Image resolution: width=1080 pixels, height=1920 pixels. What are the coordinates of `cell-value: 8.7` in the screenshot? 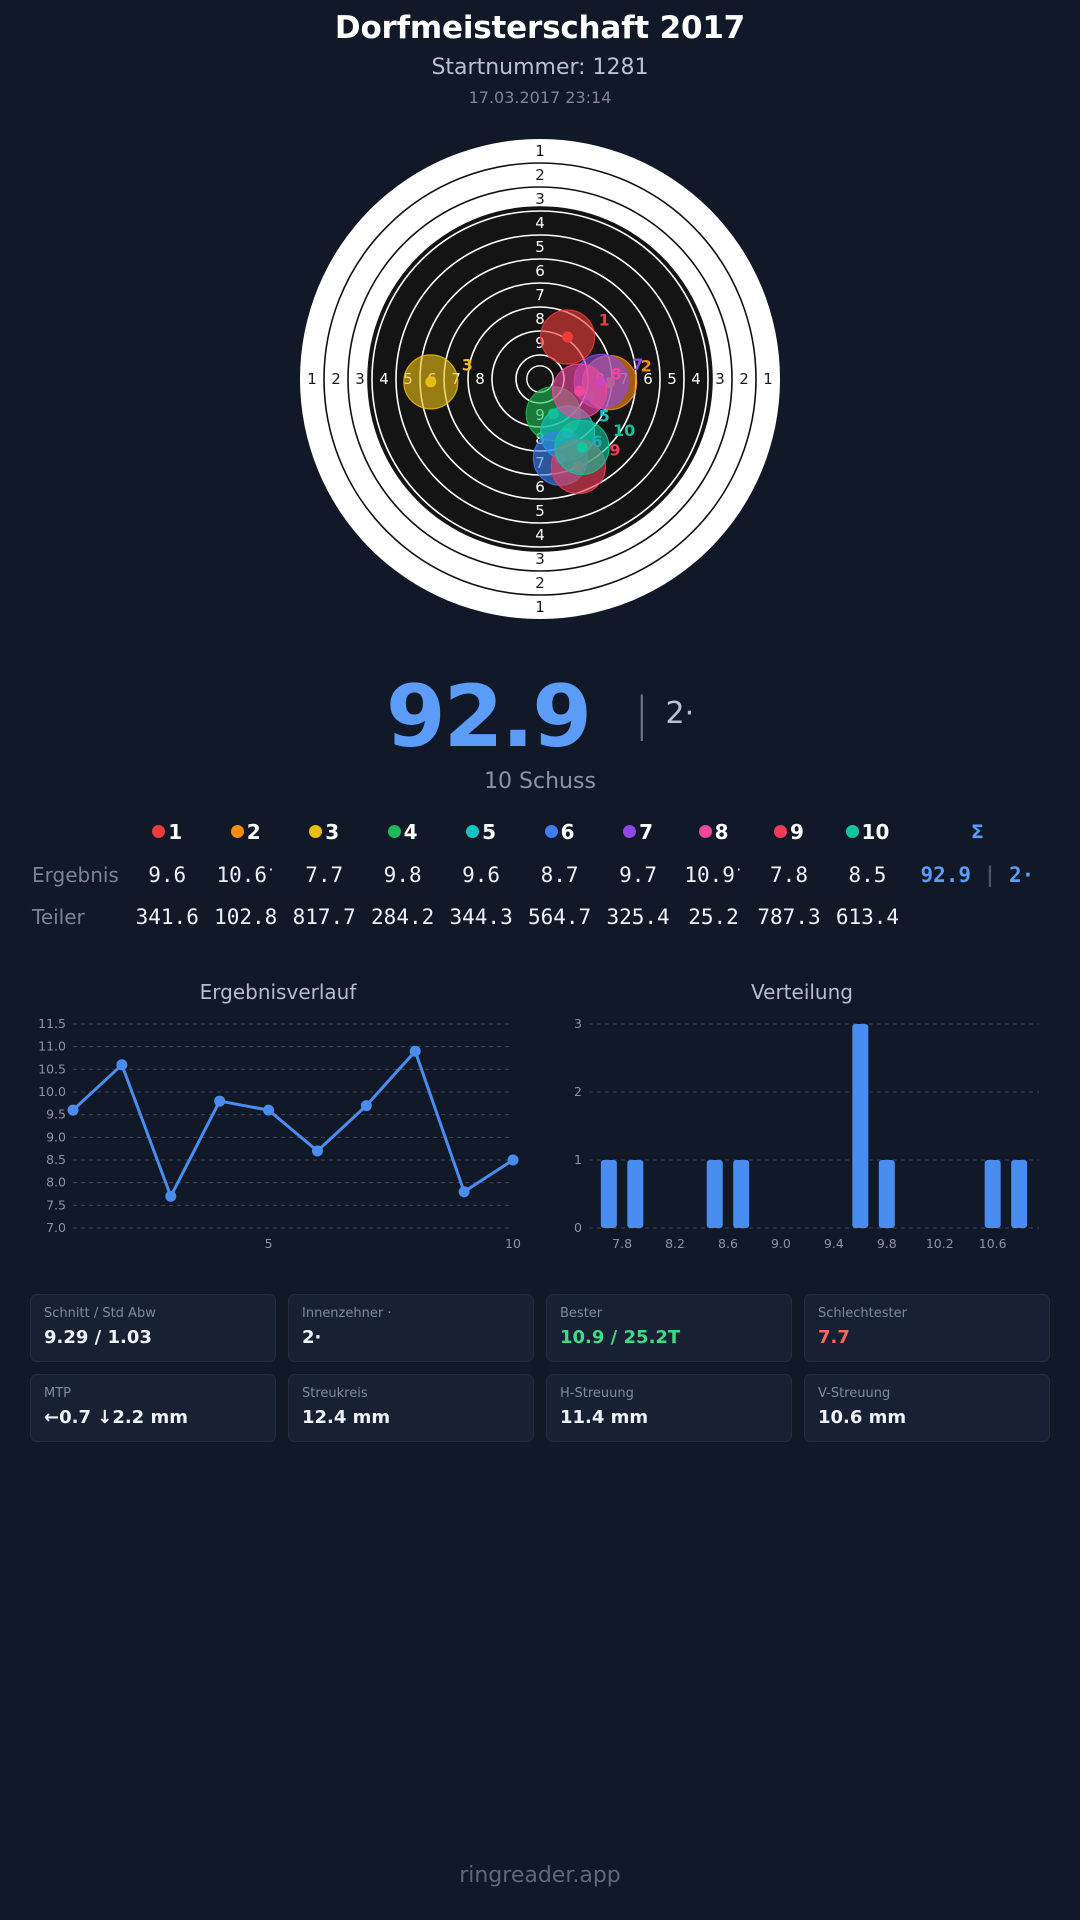 It's located at (559, 874).